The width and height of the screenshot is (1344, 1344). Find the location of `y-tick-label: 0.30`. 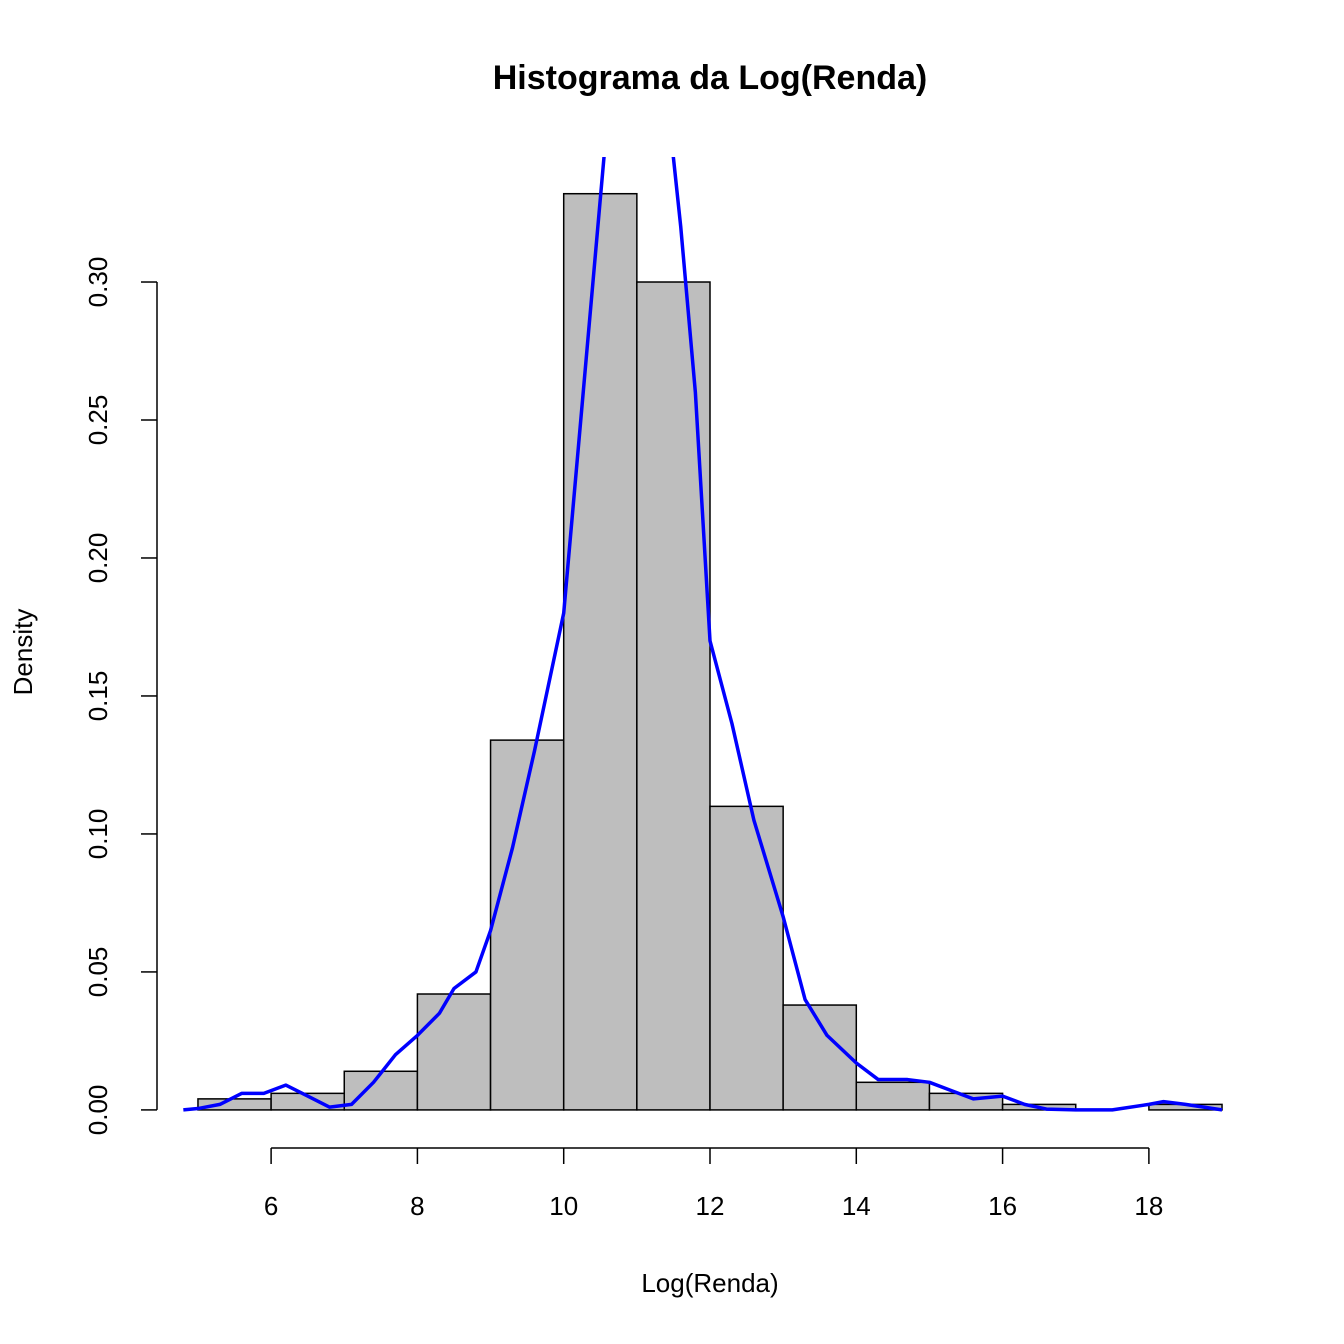

y-tick-label: 0.30 is located at coordinates (98, 282).